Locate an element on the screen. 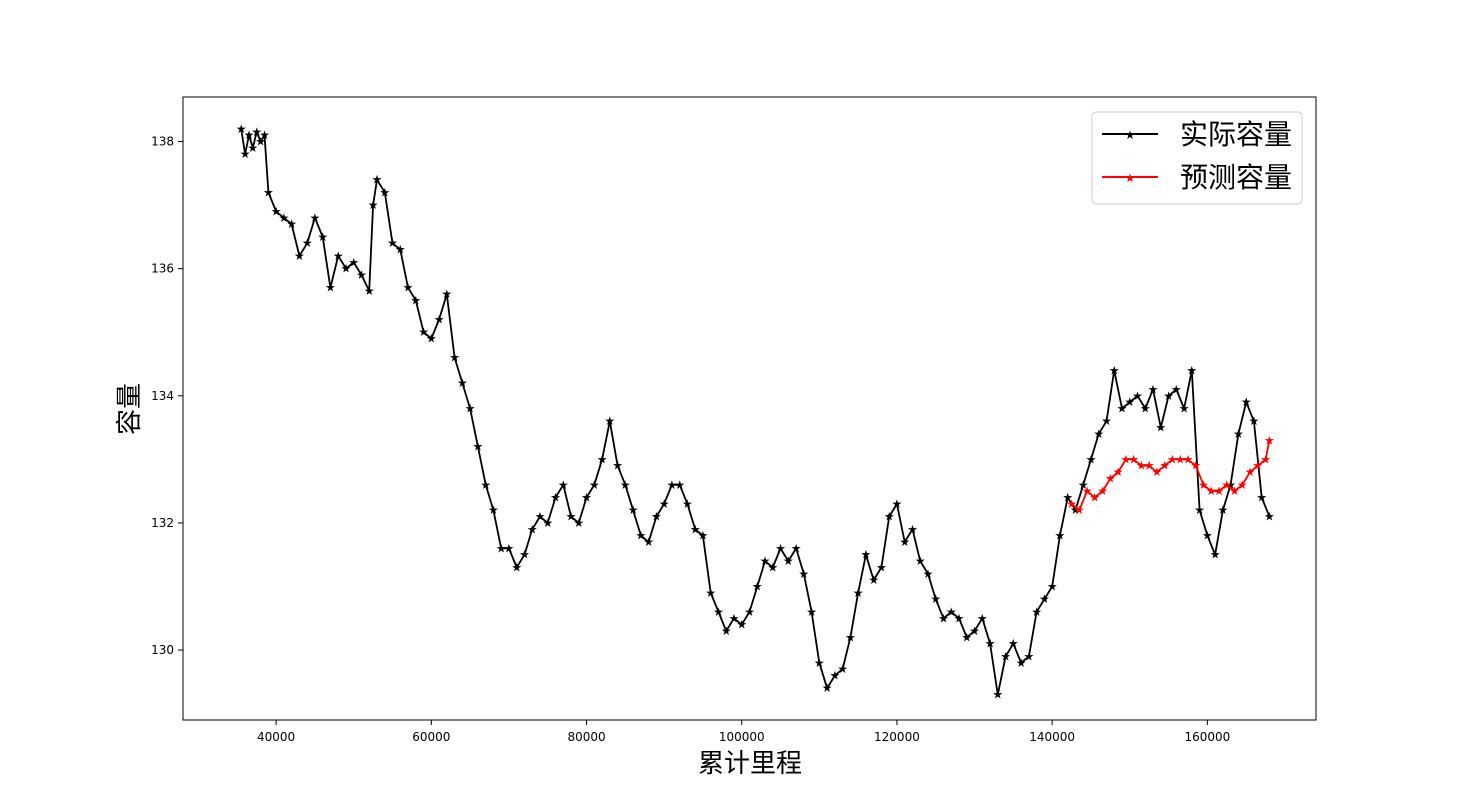 This screenshot has width=1463, height=809. legend-marker-predicted: ★ is located at coordinates (1130, 178).